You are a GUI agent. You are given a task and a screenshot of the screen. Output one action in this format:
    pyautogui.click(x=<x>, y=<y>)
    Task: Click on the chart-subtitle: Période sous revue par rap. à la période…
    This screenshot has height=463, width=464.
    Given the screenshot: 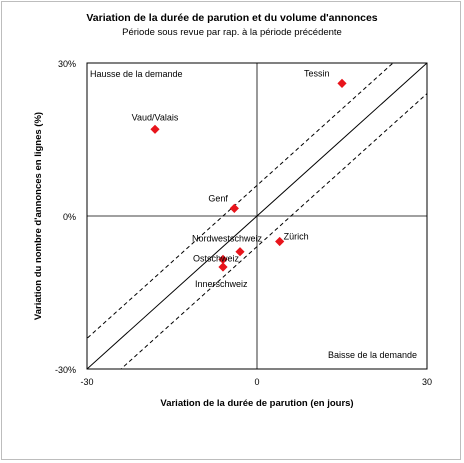 What is the action you would take?
    pyautogui.click(x=232, y=32)
    